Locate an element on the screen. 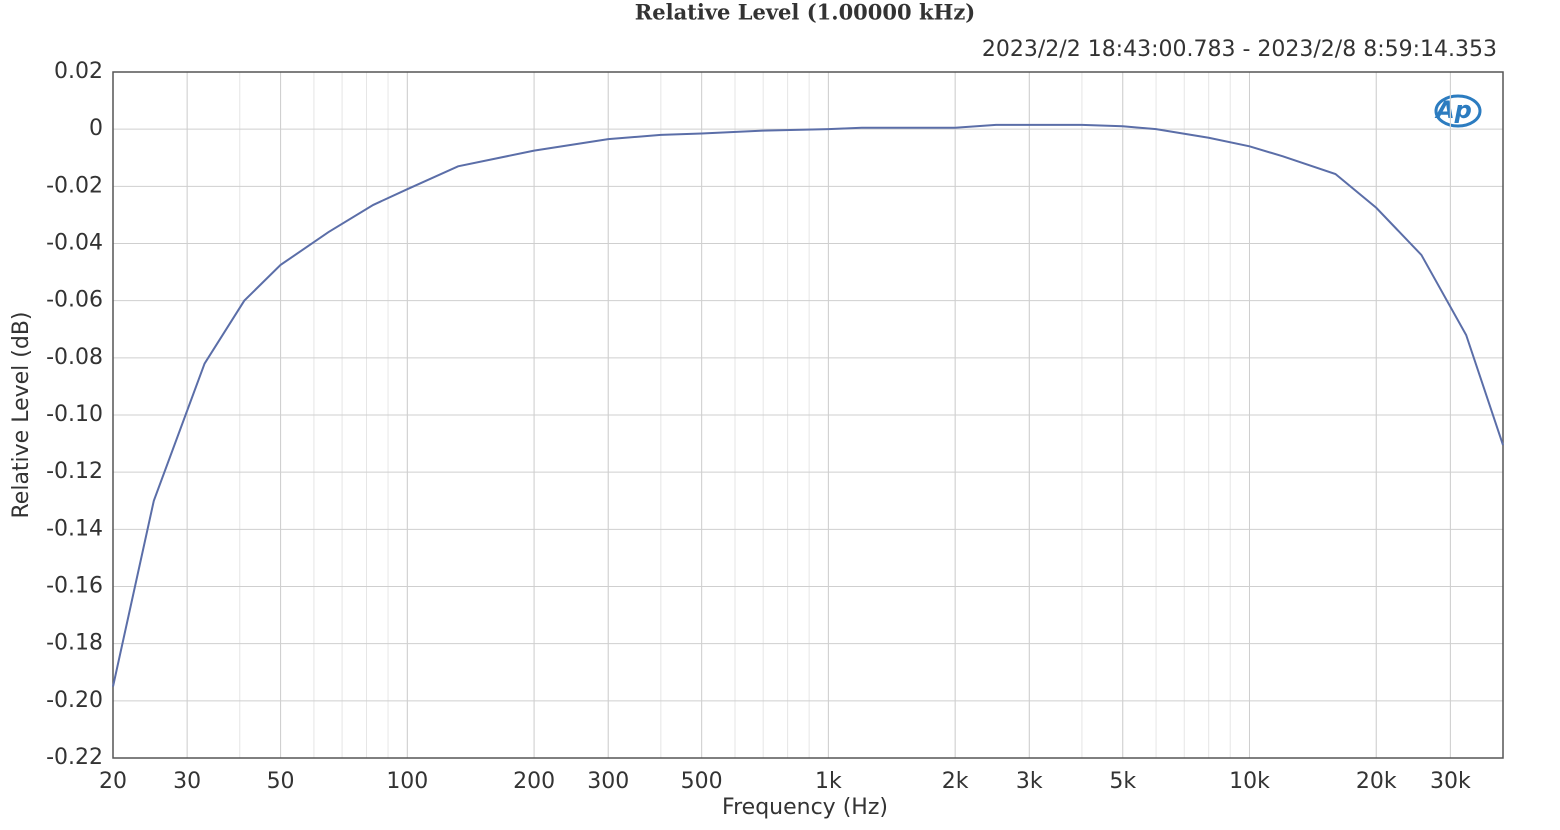  x-tick-label: 20k is located at coordinates (1376, 781).